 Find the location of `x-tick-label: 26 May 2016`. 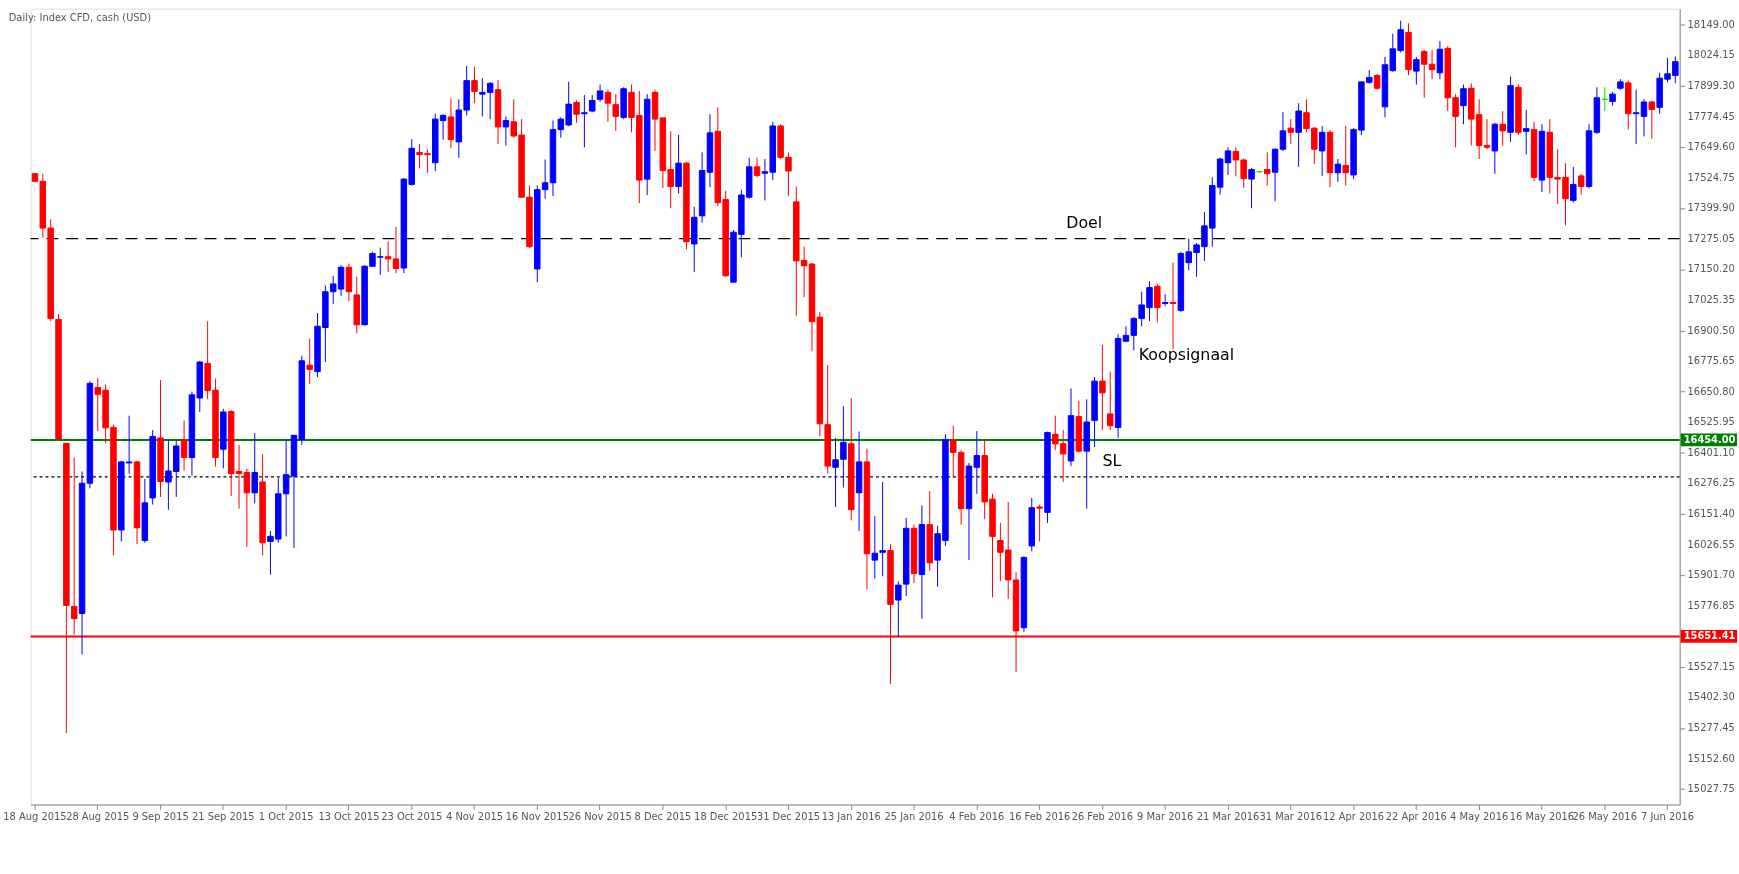

x-tick-label: 26 May 2016 is located at coordinates (1604, 816).